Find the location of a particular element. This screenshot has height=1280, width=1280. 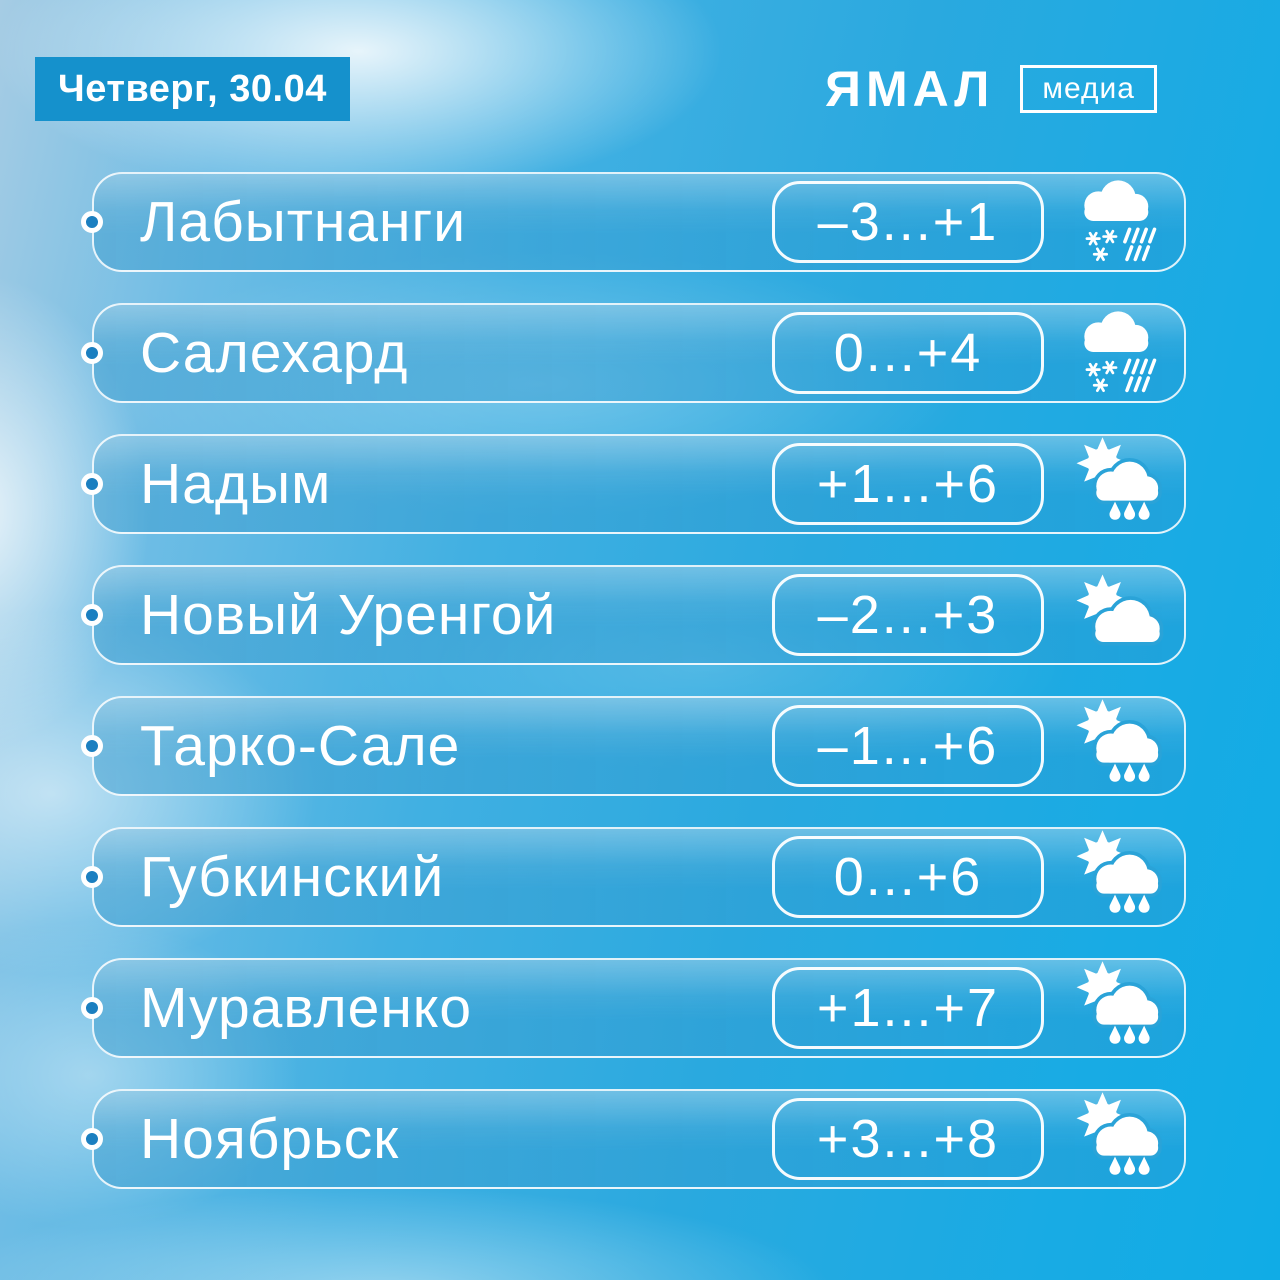

forecast-row-noyabrsk: Ноябрьск +3...+8 is located at coordinates (633, 1139).